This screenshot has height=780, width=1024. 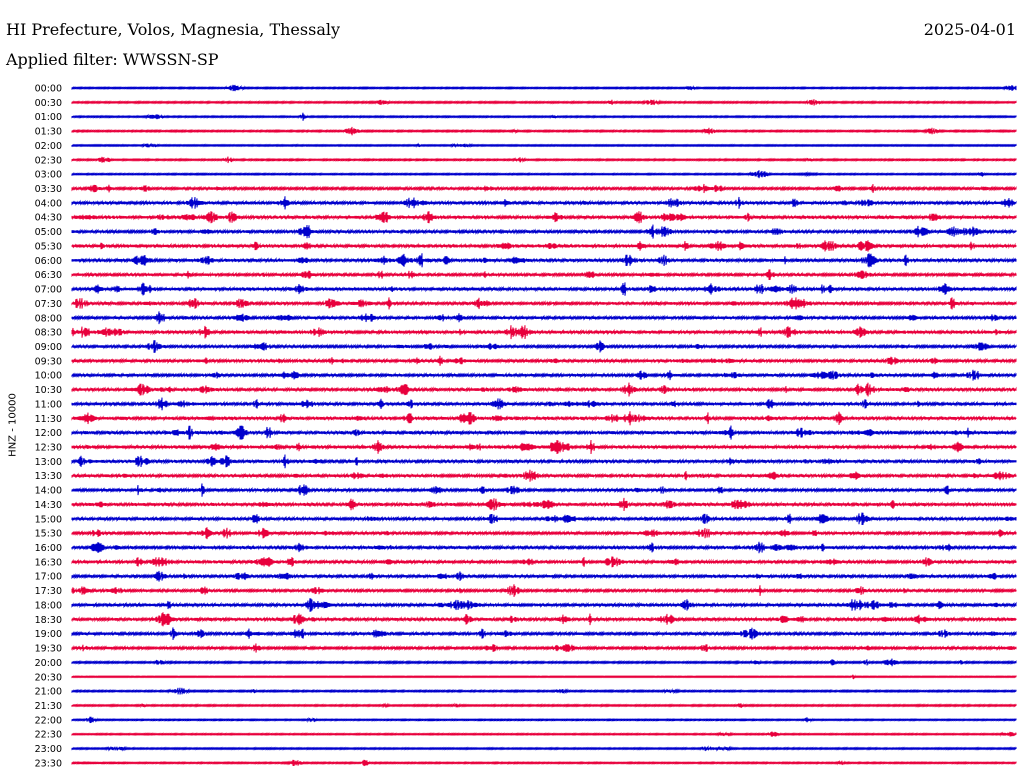 What do you see at coordinates (48, 390) in the screenshot?
I see `time-label: 10:30` at bounding box center [48, 390].